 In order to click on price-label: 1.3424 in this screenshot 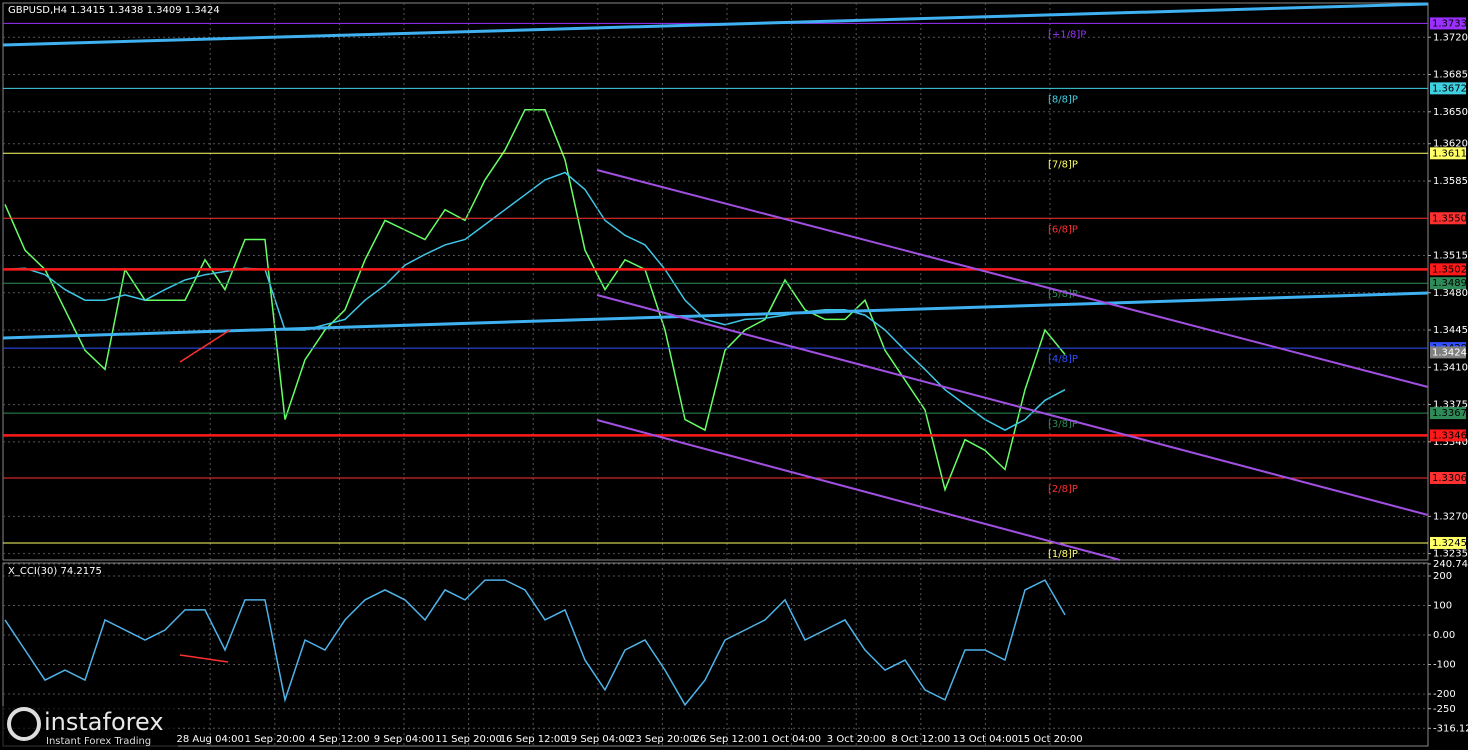, I will do `click(1449, 352)`.